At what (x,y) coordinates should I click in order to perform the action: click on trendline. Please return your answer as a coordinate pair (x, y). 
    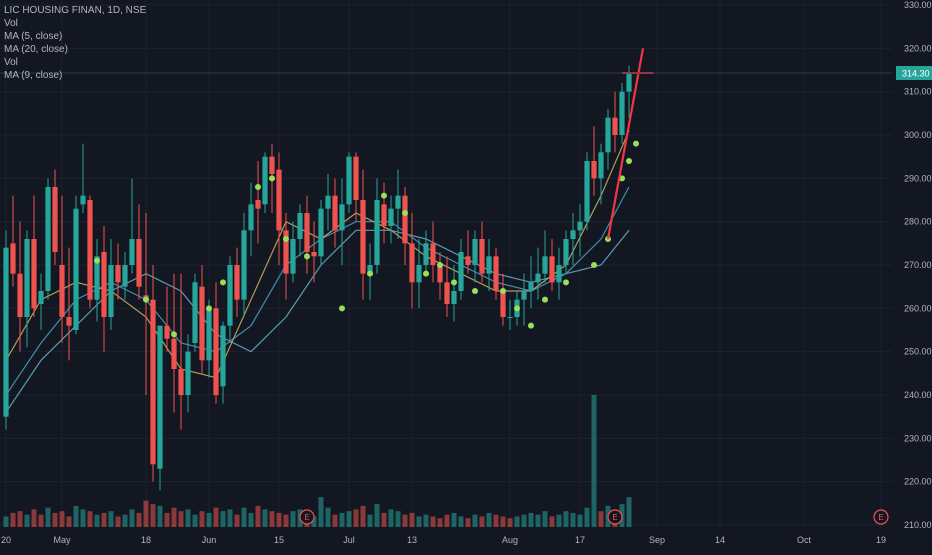
    Looking at the image, I should click on (625, 144).